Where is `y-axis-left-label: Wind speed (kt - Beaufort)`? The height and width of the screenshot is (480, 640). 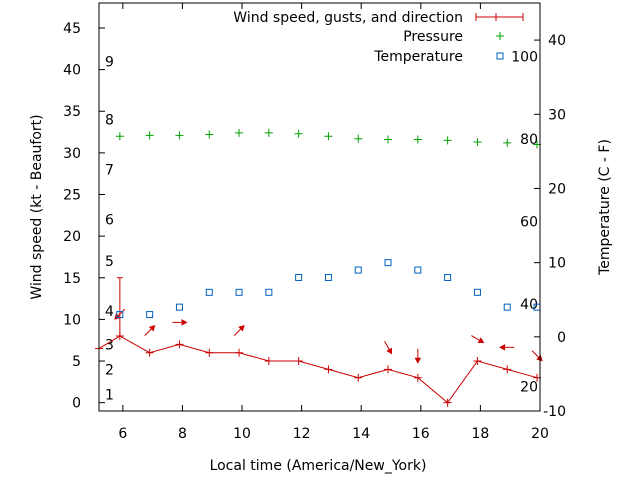
y-axis-left-label: Wind speed (kt - Beaufort) is located at coordinates (37, 206).